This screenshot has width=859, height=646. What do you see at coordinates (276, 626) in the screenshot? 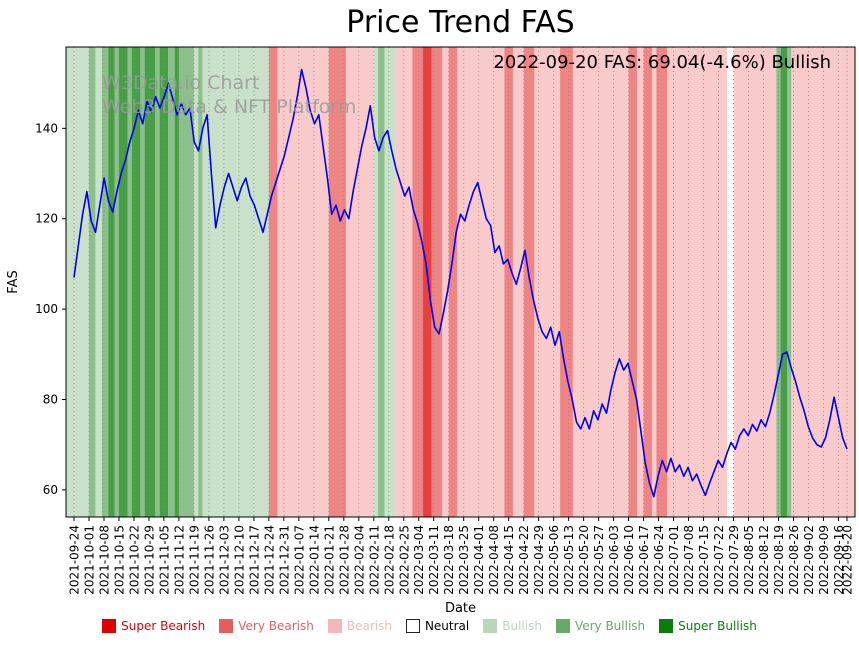
I see `legend-label: Very Bearish` at bounding box center [276, 626].